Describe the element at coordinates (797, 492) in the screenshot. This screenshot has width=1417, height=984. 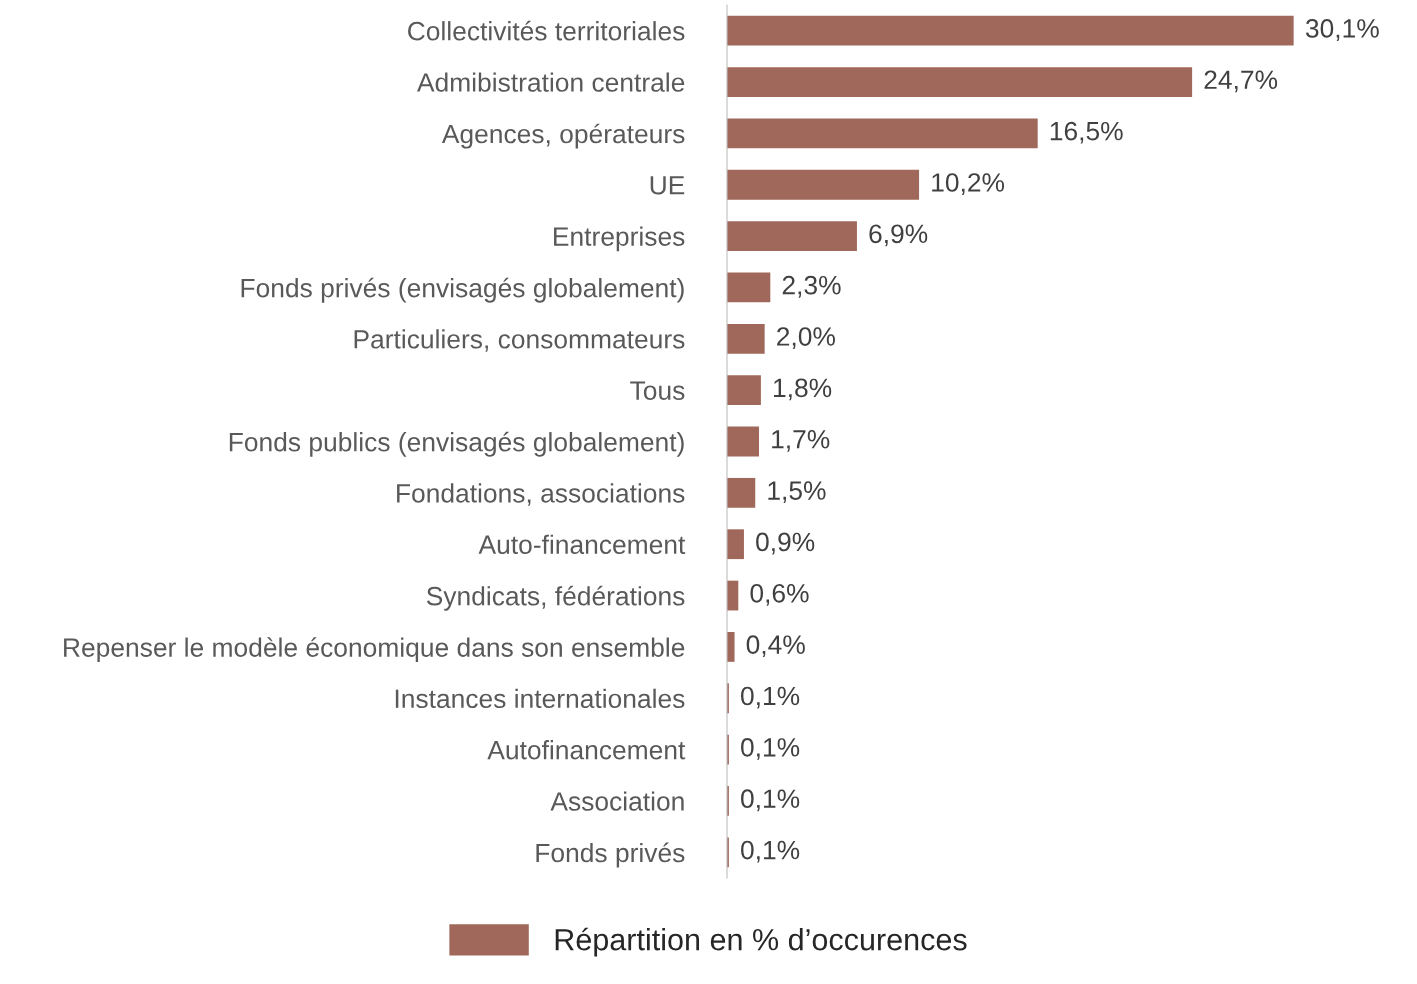
I see `data-label: 1,5%` at that location.